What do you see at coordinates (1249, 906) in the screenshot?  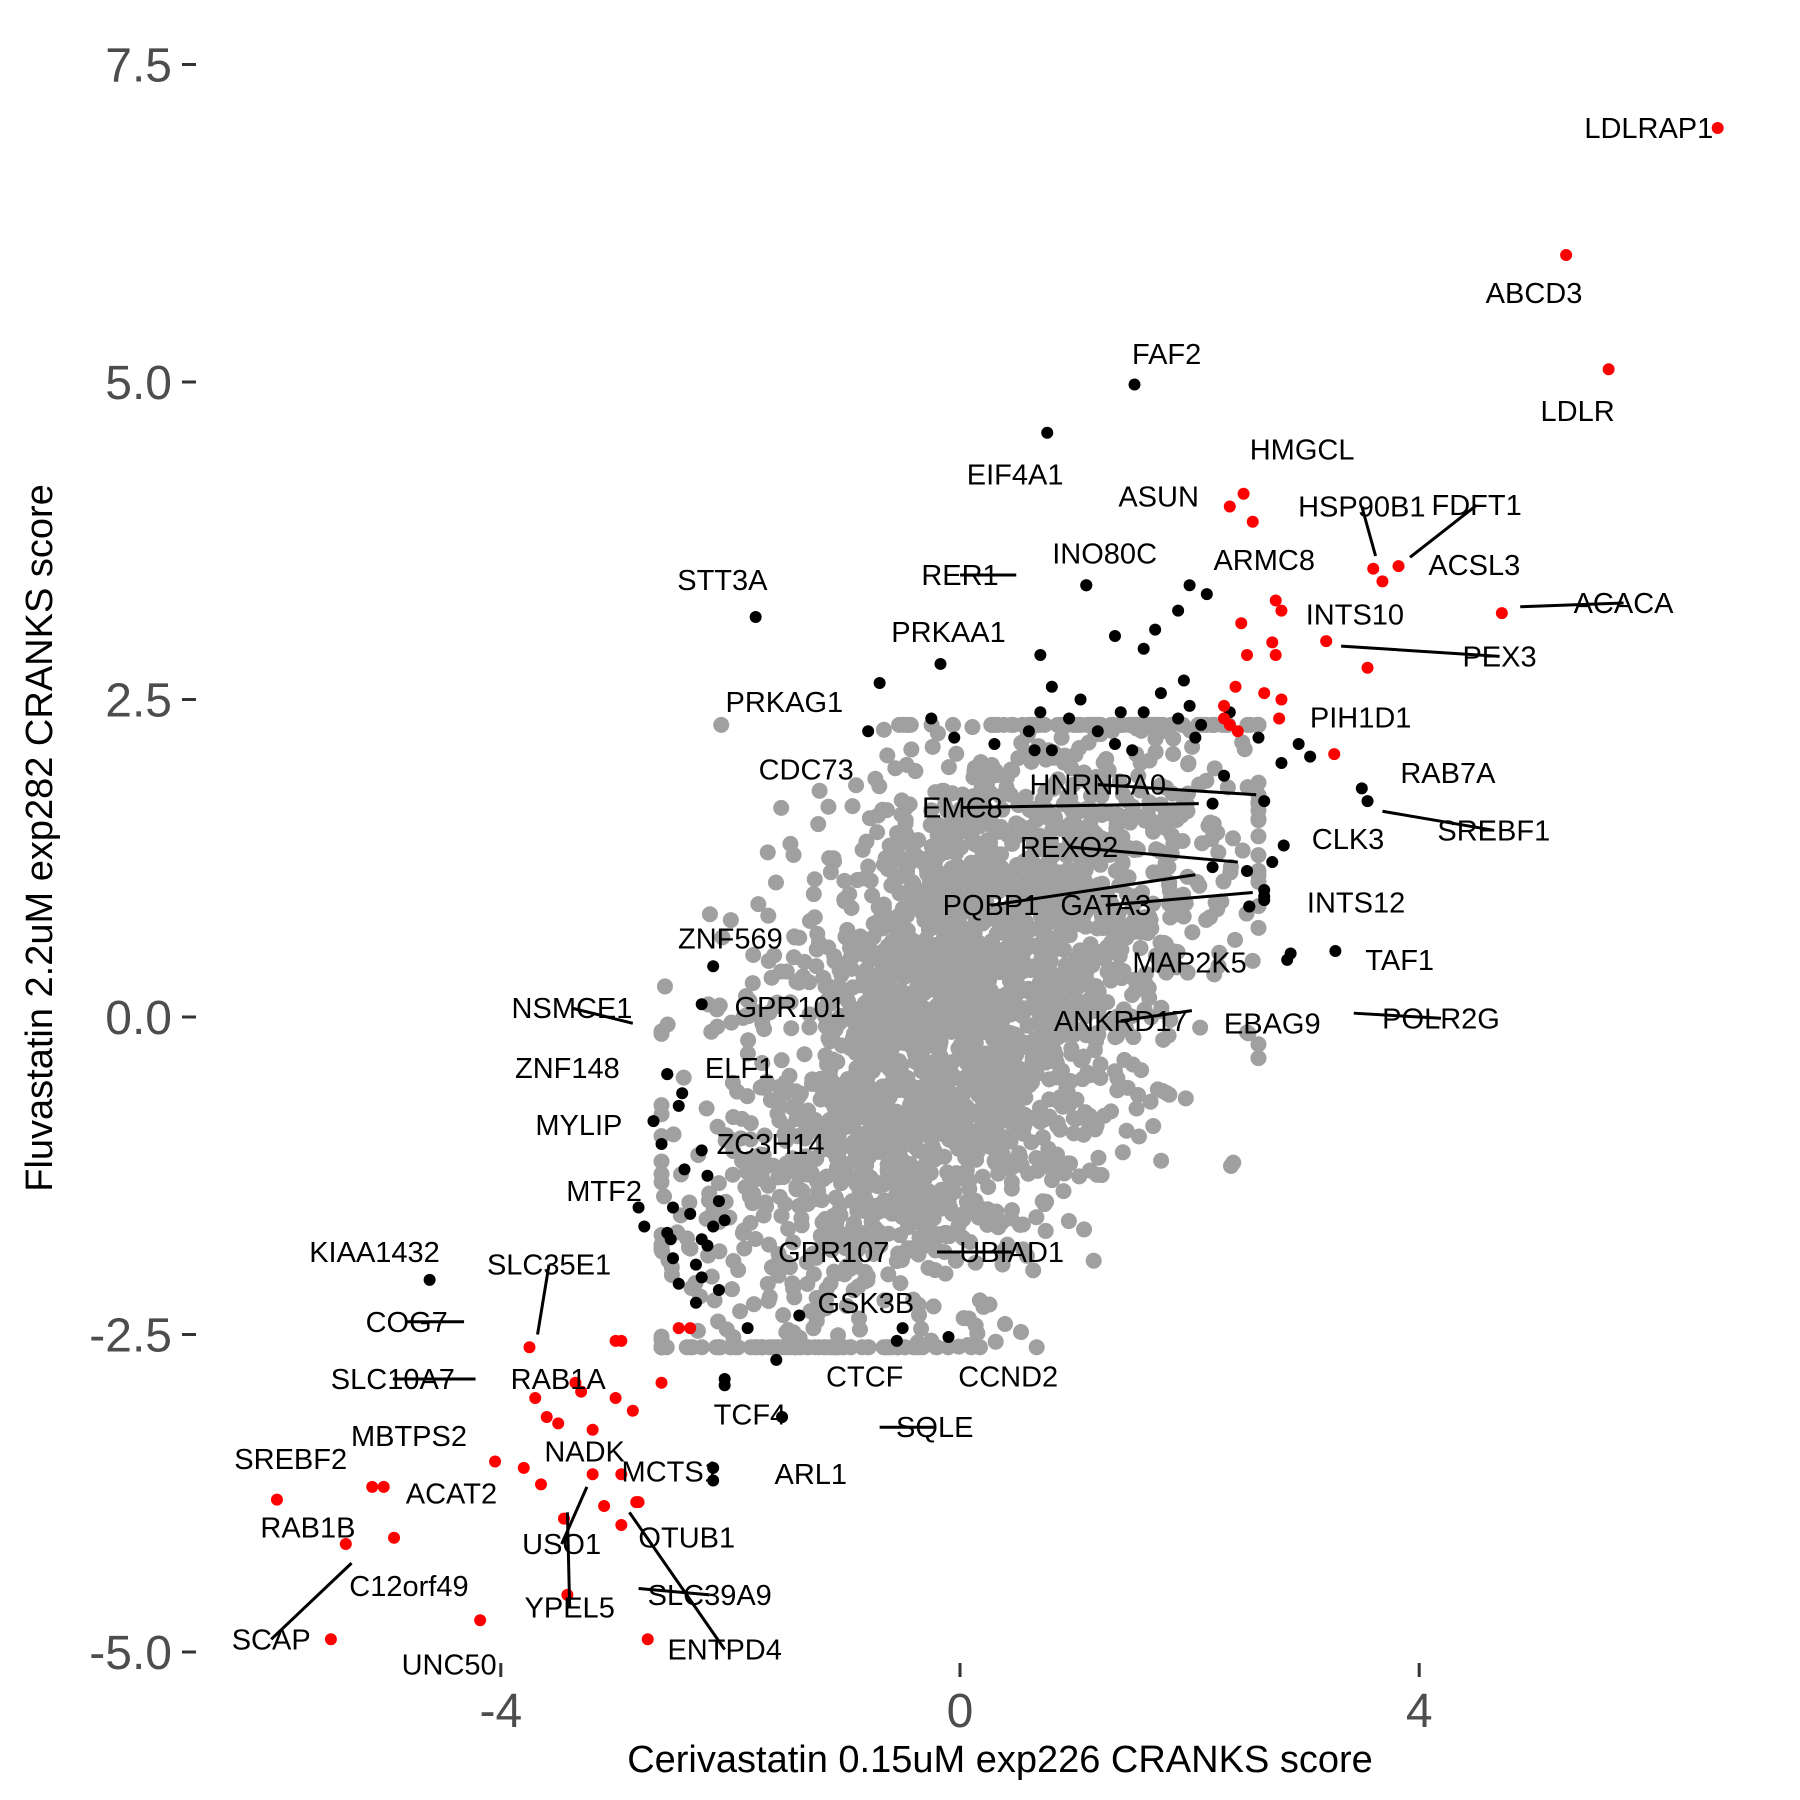 I see `gene-point-ankrd17` at bounding box center [1249, 906].